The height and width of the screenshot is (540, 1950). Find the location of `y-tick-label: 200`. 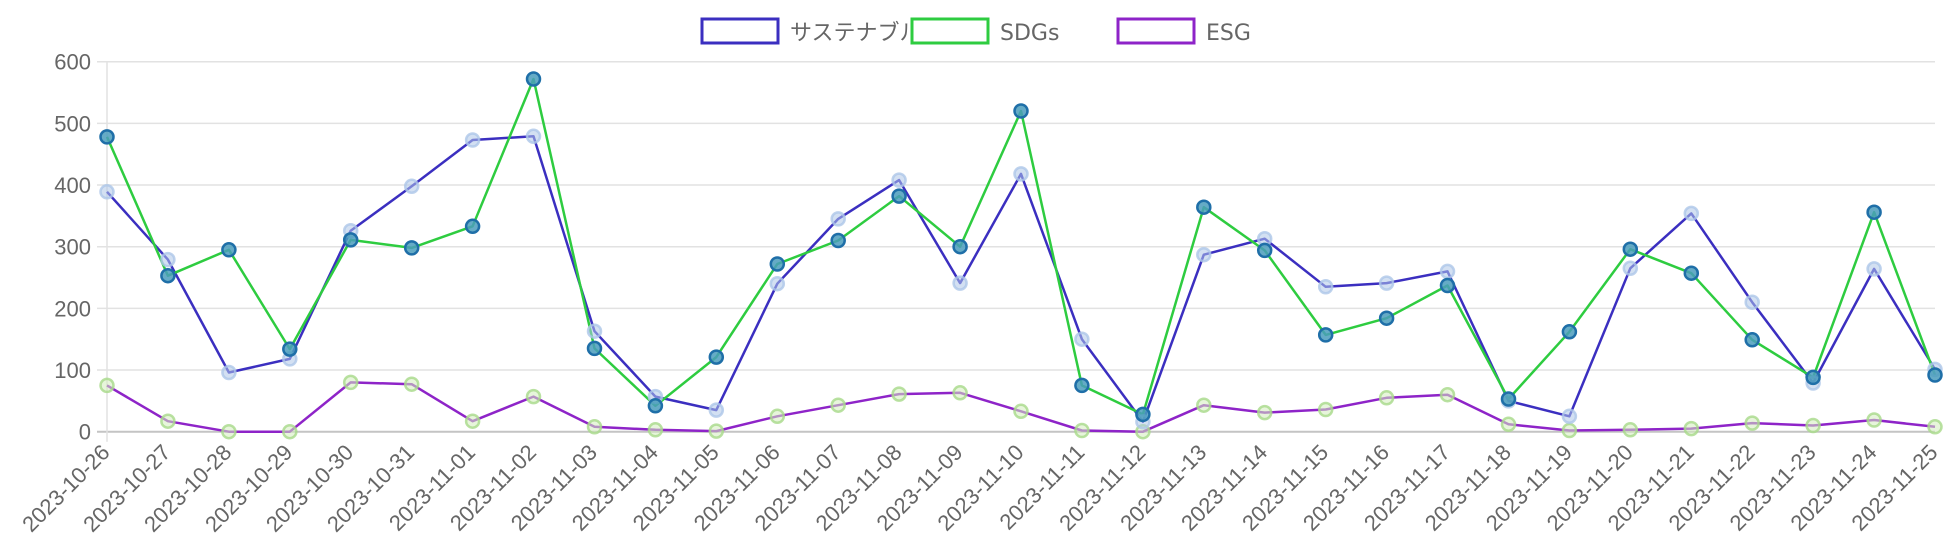

y-tick-label: 200 is located at coordinates (72, 308).